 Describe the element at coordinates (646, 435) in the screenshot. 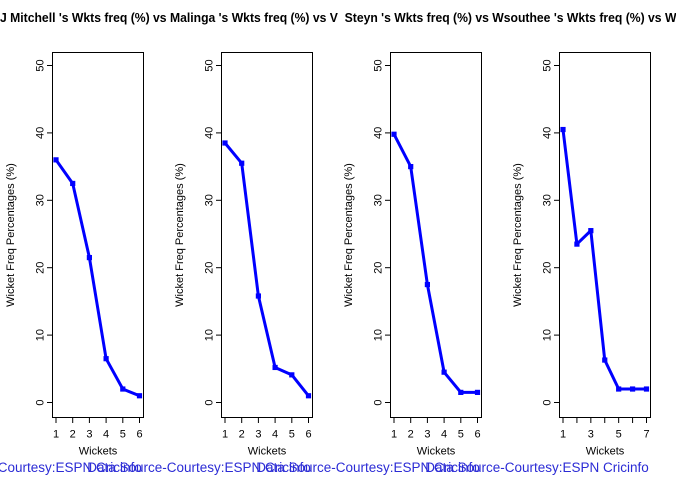

I see `x-tick-label: 7` at that location.